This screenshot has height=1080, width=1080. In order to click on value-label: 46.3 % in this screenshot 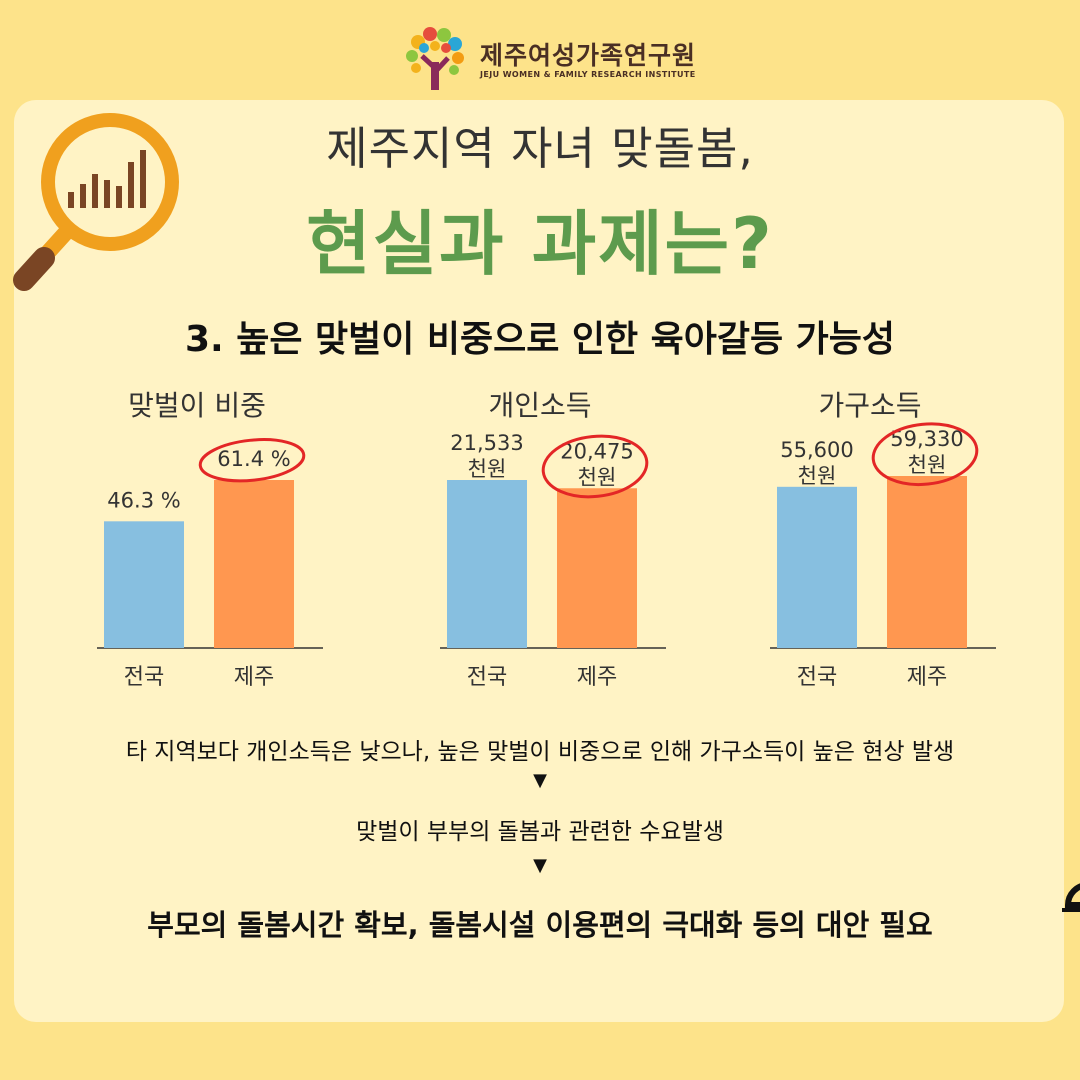, I will do `click(143, 500)`.